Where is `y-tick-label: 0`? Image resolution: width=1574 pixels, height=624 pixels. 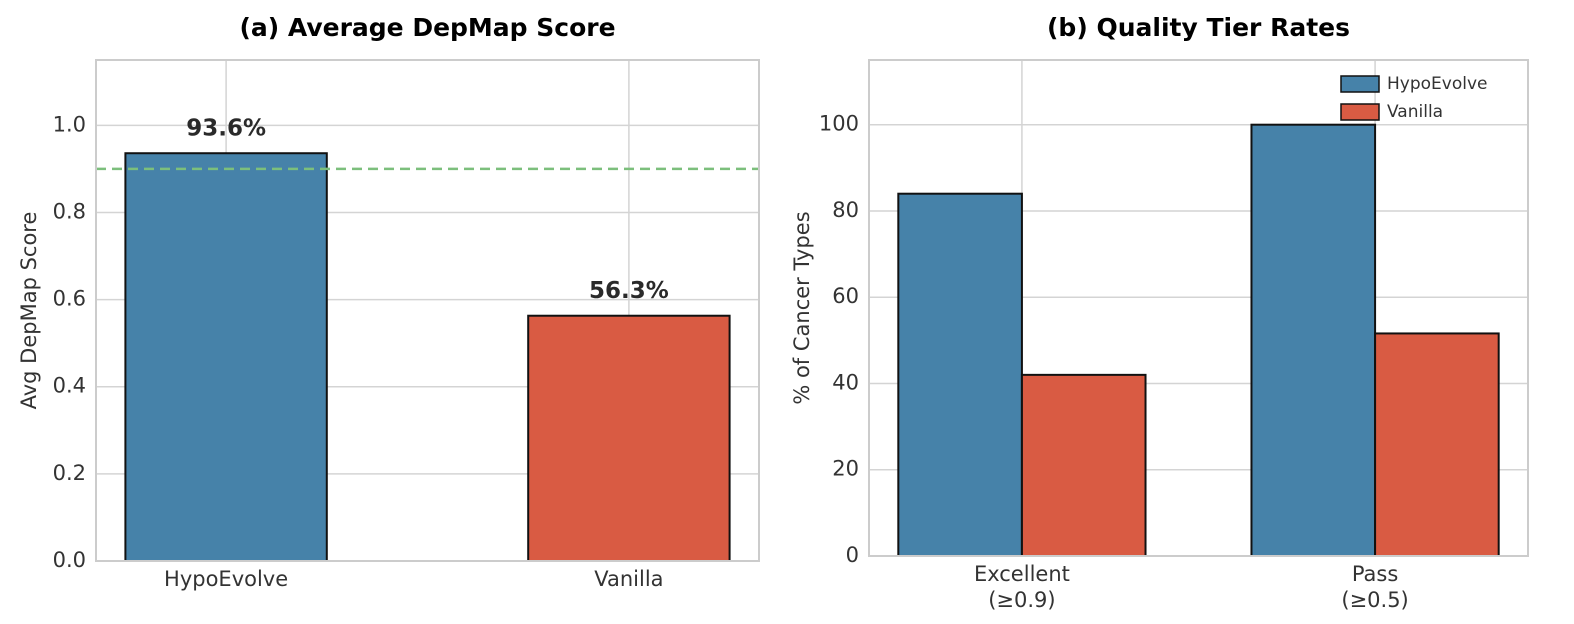
y-tick-label: 0 is located at coordinates (852, 555).